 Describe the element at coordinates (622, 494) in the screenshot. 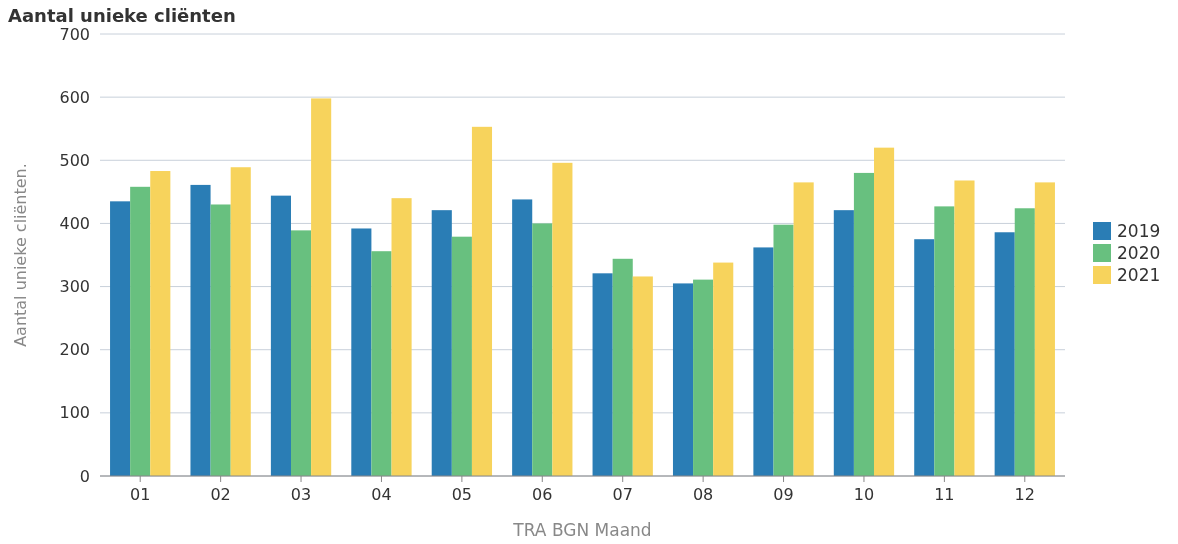

I see `x-tick-label: 07` at that location.